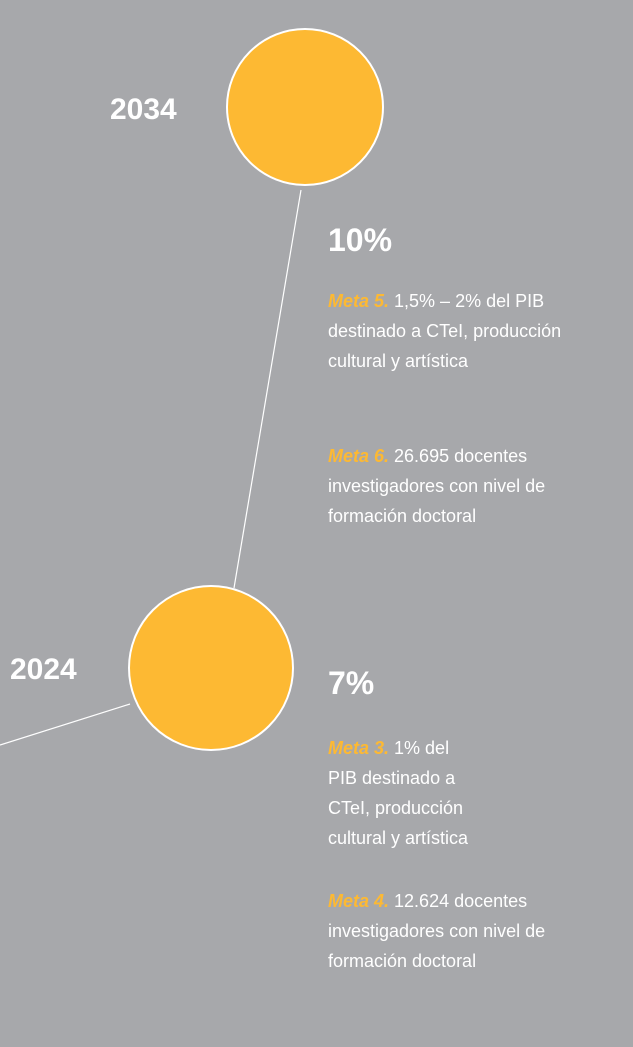  I want to click on goal-line: CTeI, producción, so click(398, 808).